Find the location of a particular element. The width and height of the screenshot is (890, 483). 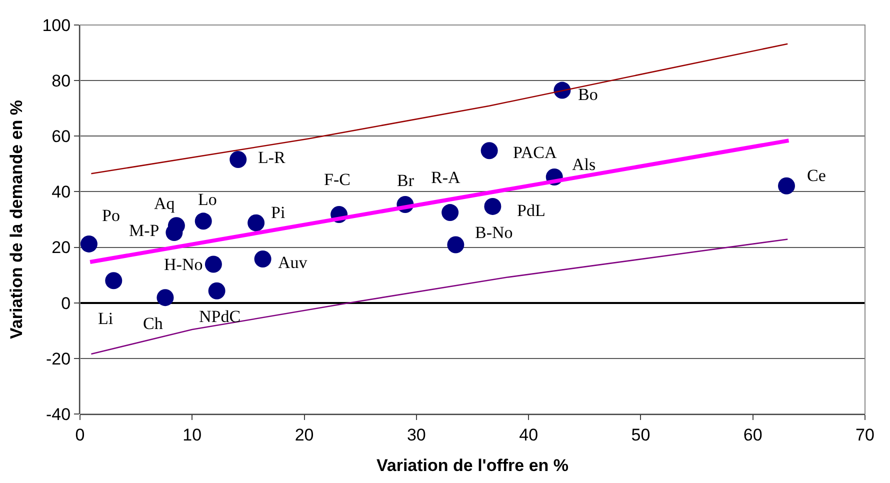

annotation: Ch is located at coordinates (153, 323).